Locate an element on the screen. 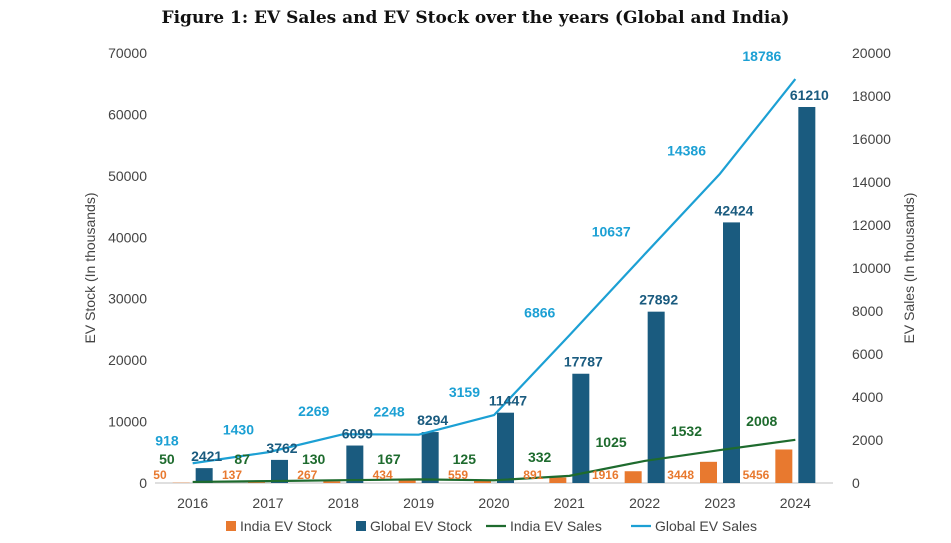  x-tick-label: 2017 is located at coordinates (267, 503).